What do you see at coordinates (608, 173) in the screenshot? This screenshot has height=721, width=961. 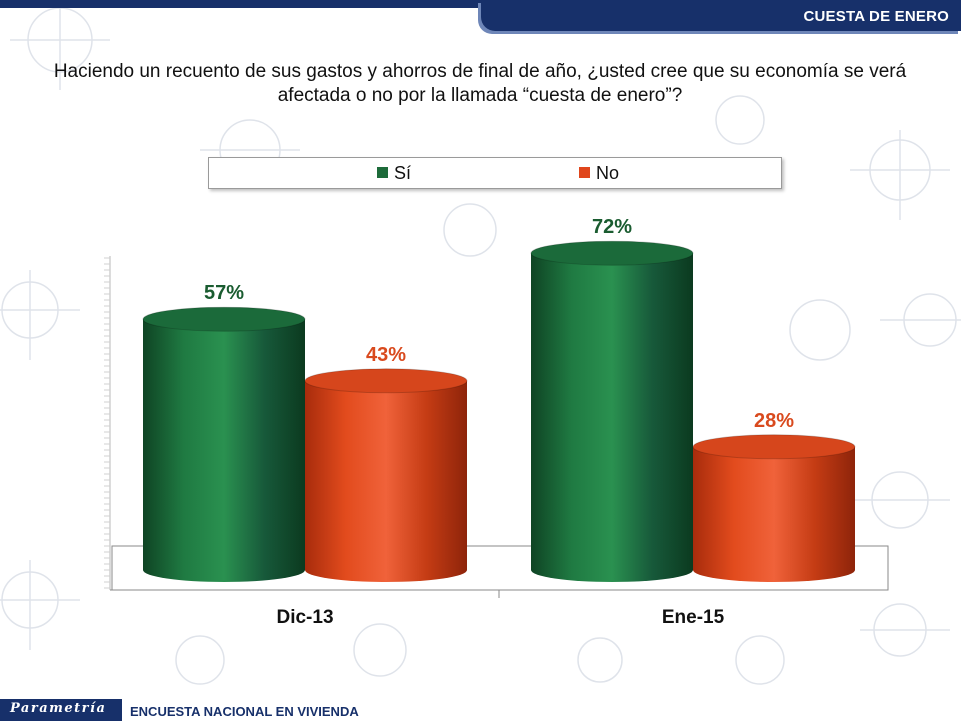 I see `legend-label-no: No` at bounding box center [608, 173].